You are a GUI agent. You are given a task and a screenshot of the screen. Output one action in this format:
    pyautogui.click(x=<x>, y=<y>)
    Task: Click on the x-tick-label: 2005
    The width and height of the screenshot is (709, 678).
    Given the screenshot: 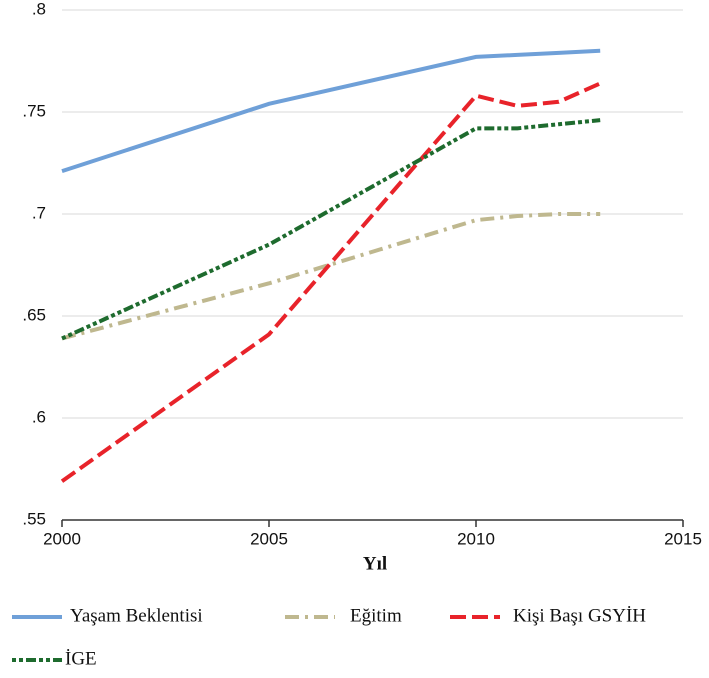 What is the action you would take?
    pyautogui.click(x=269, y=538)
    